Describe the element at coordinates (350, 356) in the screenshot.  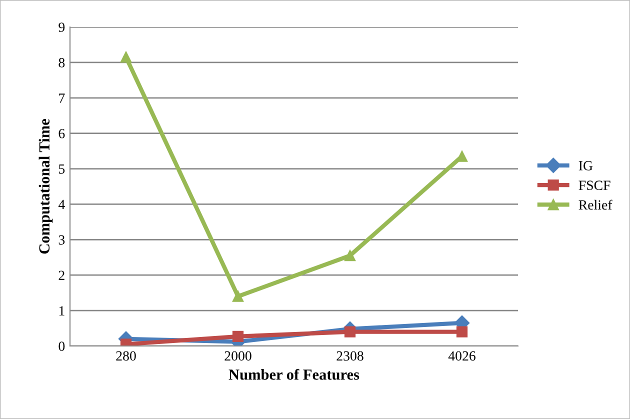
I see `x-tick-label: 2308` at that location.